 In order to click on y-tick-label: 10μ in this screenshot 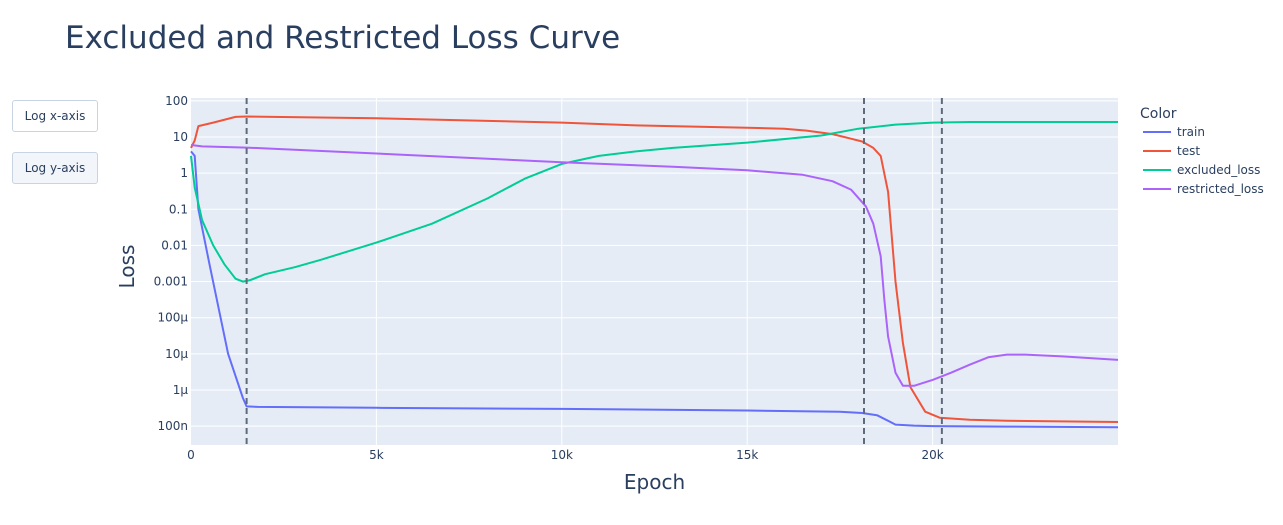, I will do `click(176, 354)`.